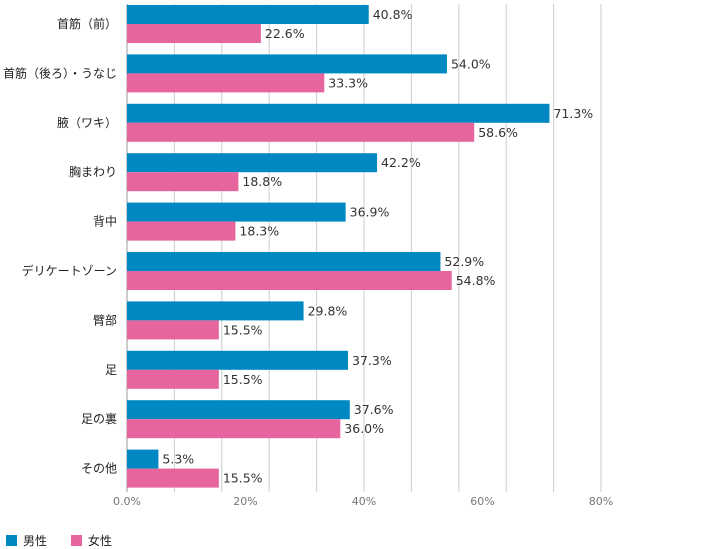  What do you see at coordinates (178, 459) in the screenshot?
I see `data-label: 5.3%` at bounding box center [178, 459].